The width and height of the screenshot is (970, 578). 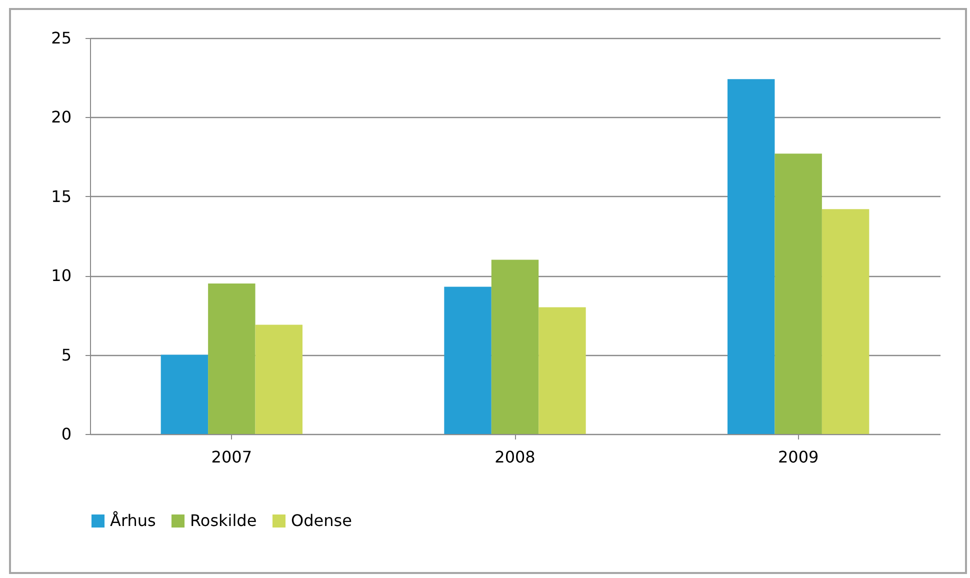 What do you see at coordinates (798, 457) in the screenshot?
I see `x-tick-label: 2009` at bounding box center [798, 457].